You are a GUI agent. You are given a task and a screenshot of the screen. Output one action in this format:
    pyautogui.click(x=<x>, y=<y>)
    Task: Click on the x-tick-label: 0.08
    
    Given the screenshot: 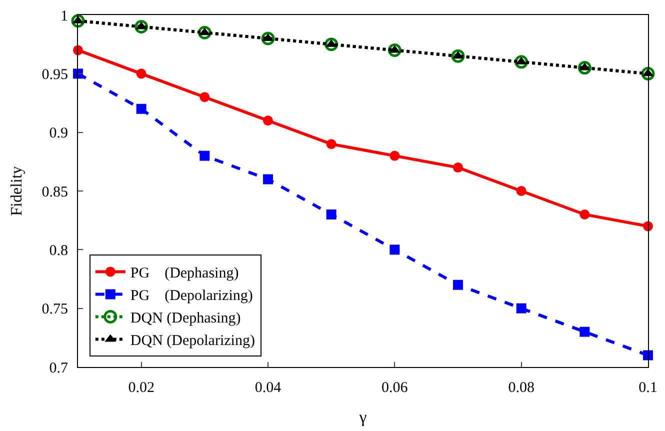 What is the action you would take?
    pyautogui.click(x=521, y=388)
    